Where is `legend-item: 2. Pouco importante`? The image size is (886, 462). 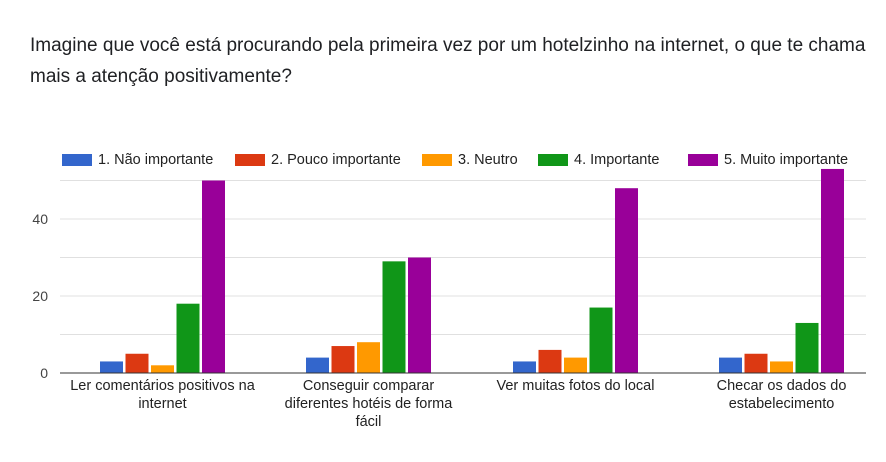 legend-item: 2. Pouco importante is located at coordinates (318, 160).